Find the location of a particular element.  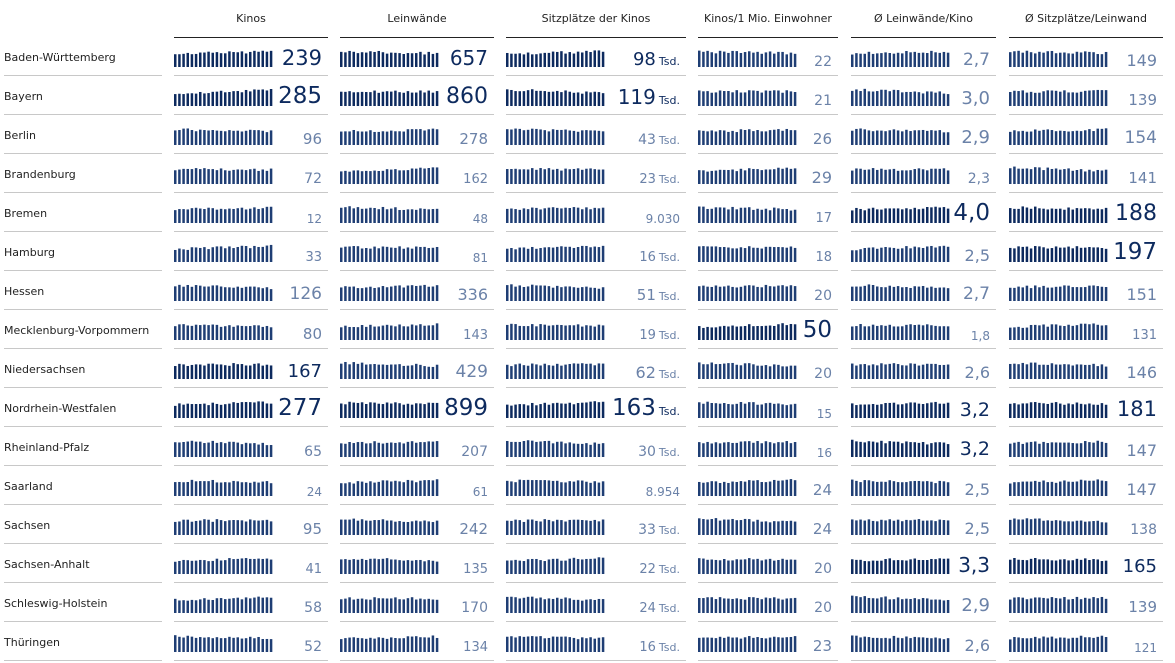

cell-leinwaende_pro_kino: 3,2 is located at coordinates (923, 408).